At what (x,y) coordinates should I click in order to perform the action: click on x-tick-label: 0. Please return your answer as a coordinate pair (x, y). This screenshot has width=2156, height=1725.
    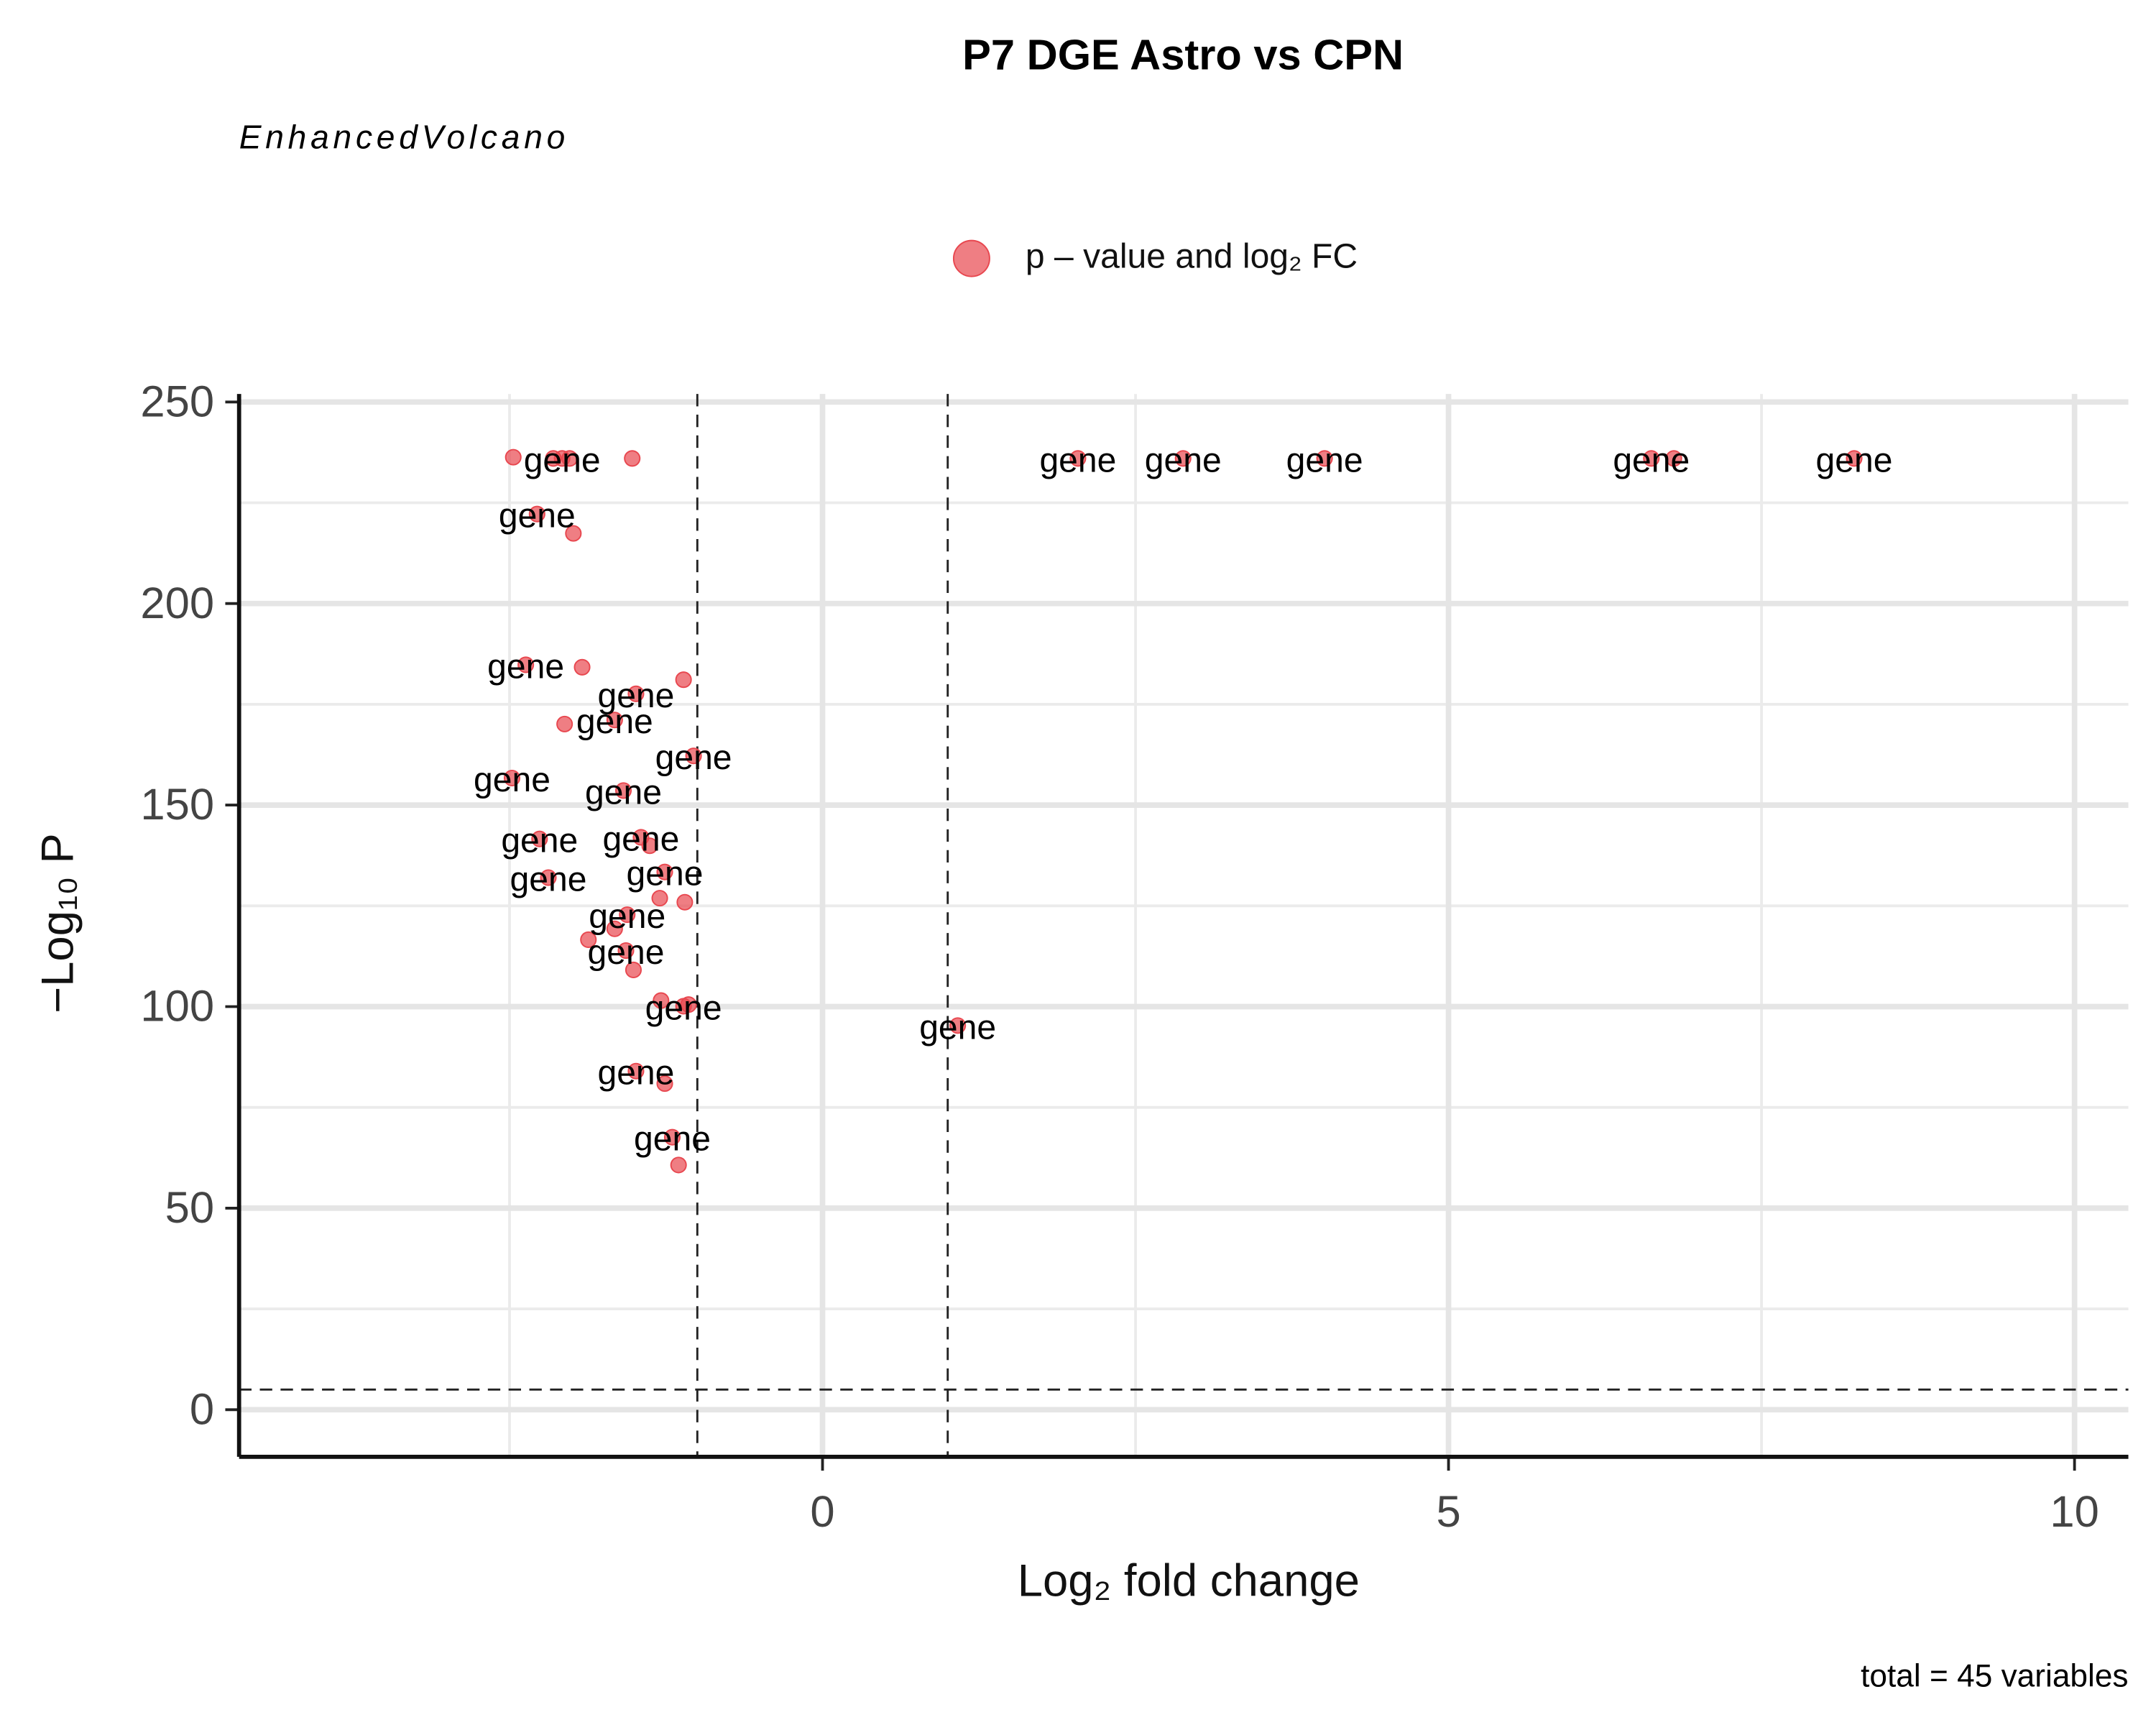
    Looking at the image, I should click on (822, 1512).